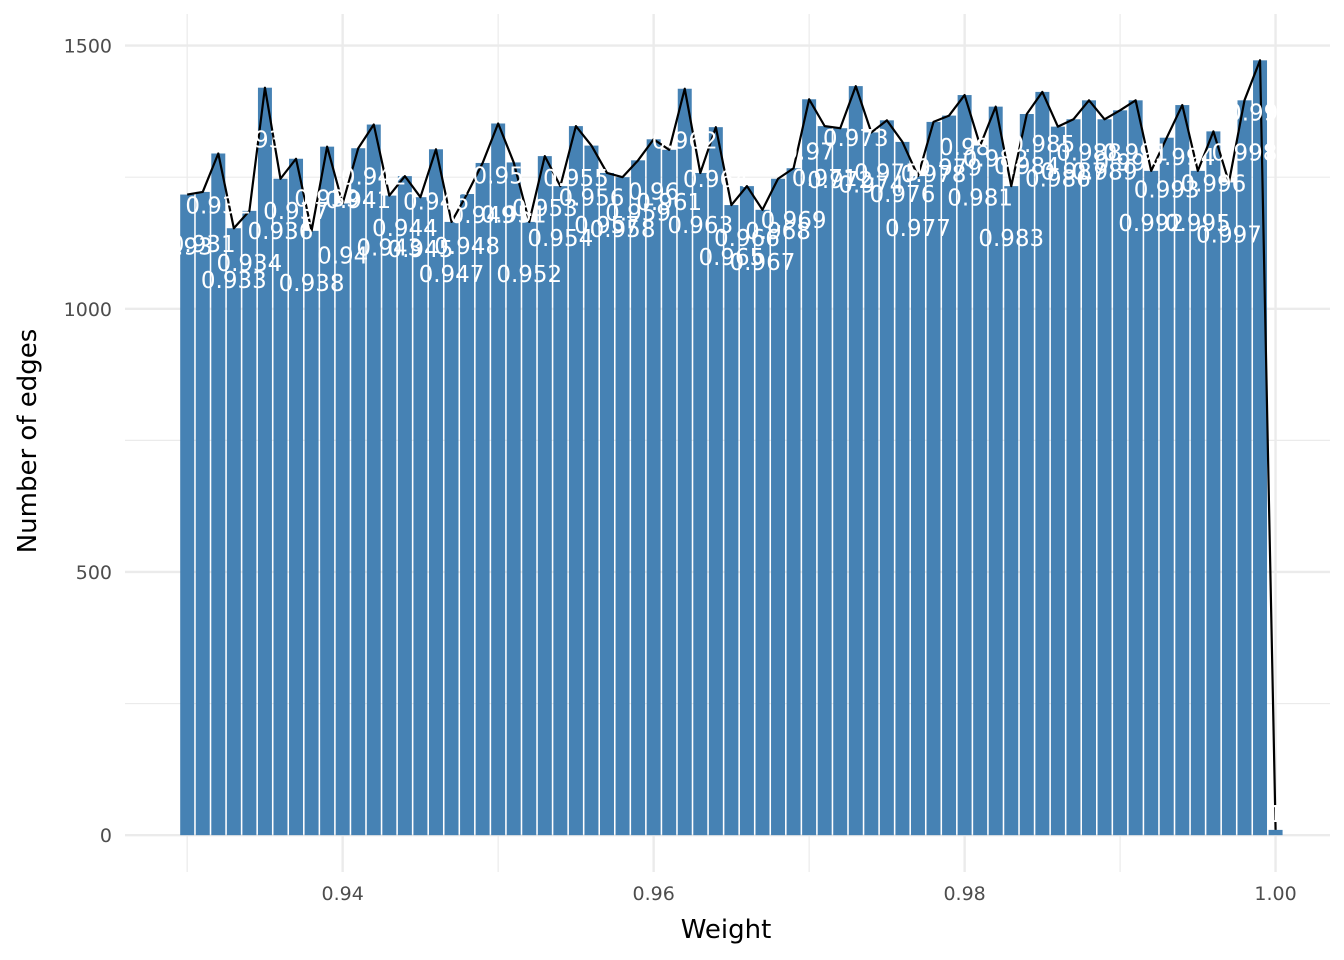 The height and width of the screenshot is (960, 1344). Describe the element at coordinates (716, 180) in the screenshot. I see `bar-label: 0.964` at that location.